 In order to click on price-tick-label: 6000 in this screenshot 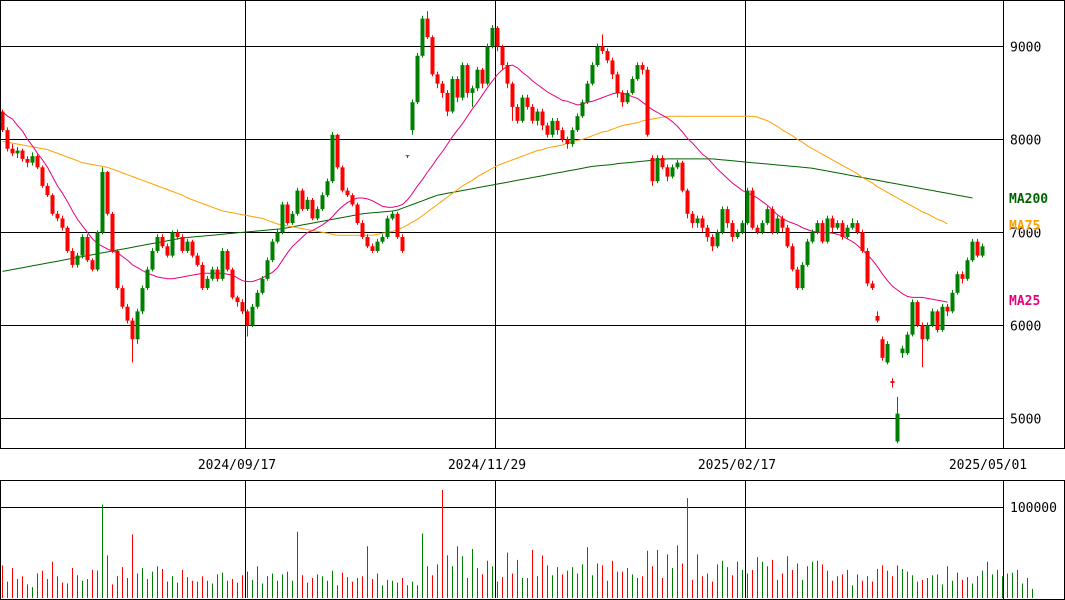, I will do `click(1025, 326)`.